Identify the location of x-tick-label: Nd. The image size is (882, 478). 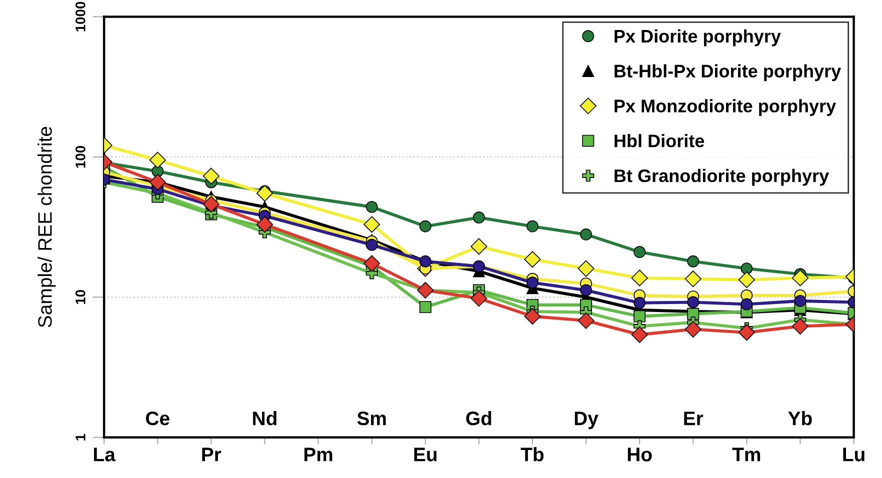
(264, 418).